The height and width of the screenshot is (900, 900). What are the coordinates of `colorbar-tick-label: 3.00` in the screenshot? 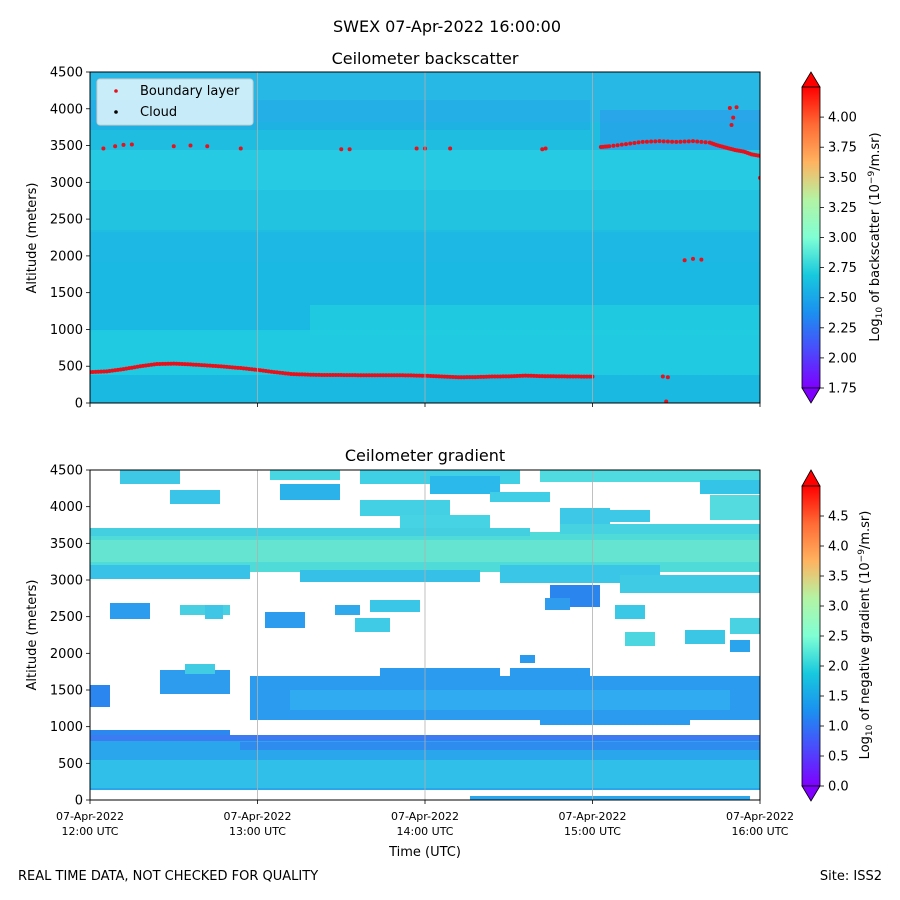 It's located at (842, 238).